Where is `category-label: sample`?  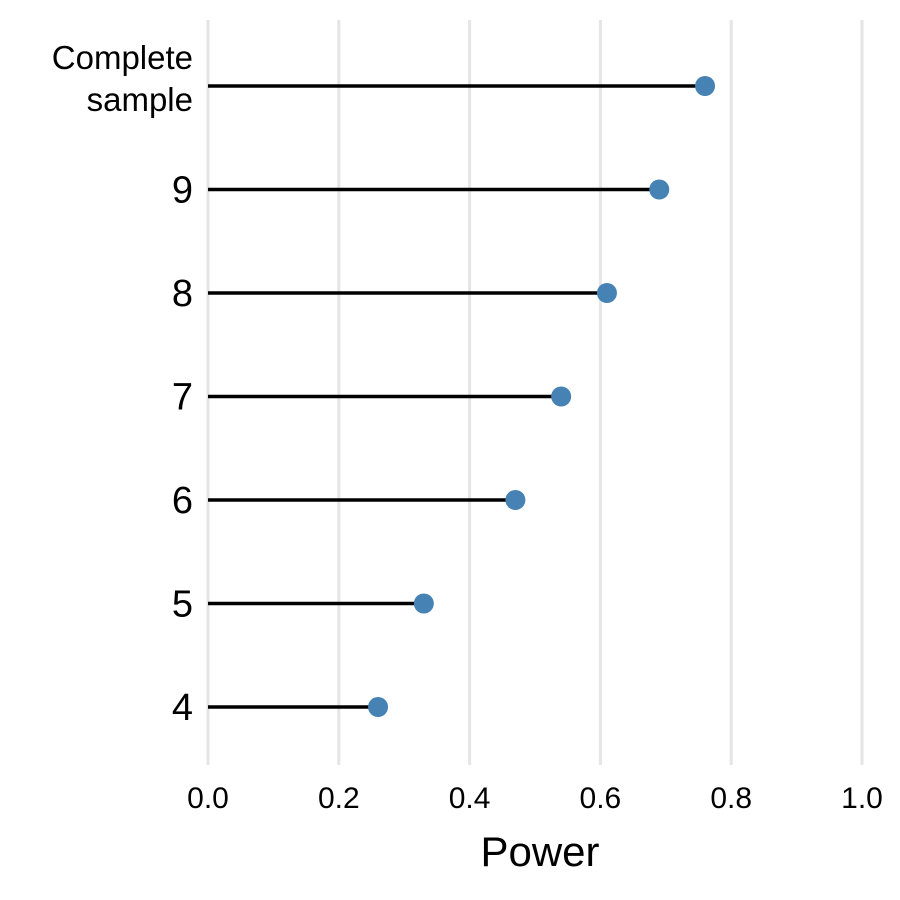
category-label: sample is located at coordinates (140, 99).